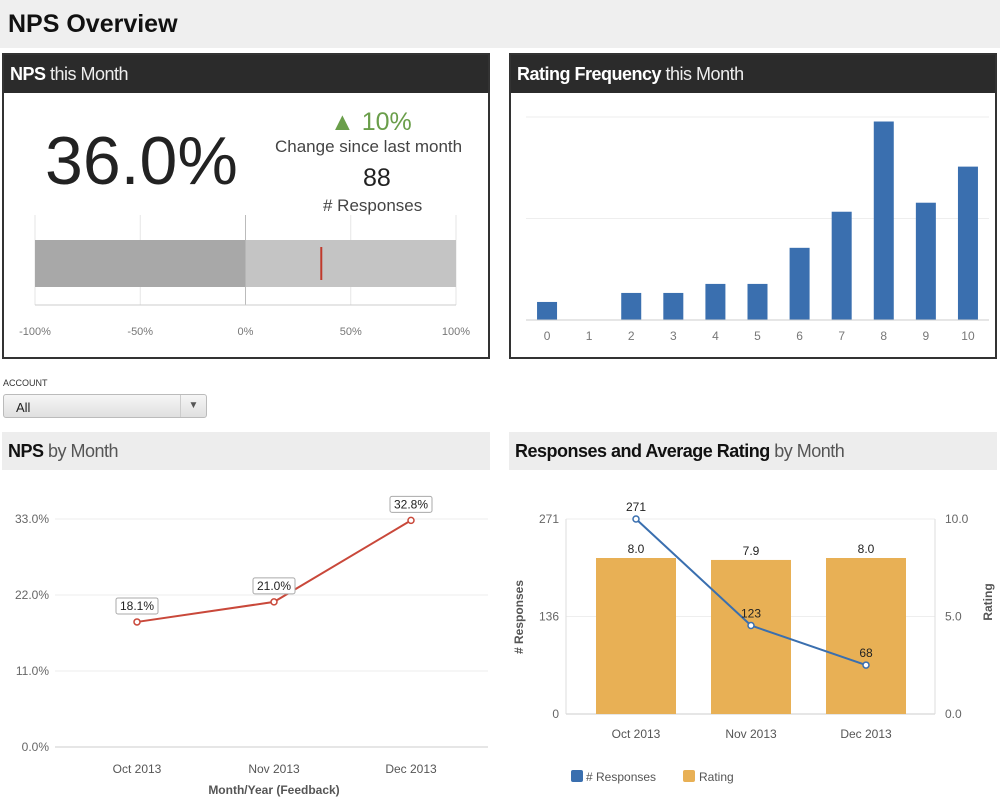 The image size is (1000, 810). Describe the element at coordinates (799, 336) in the screenshot. I see `x-tick-label: 6` at that location.